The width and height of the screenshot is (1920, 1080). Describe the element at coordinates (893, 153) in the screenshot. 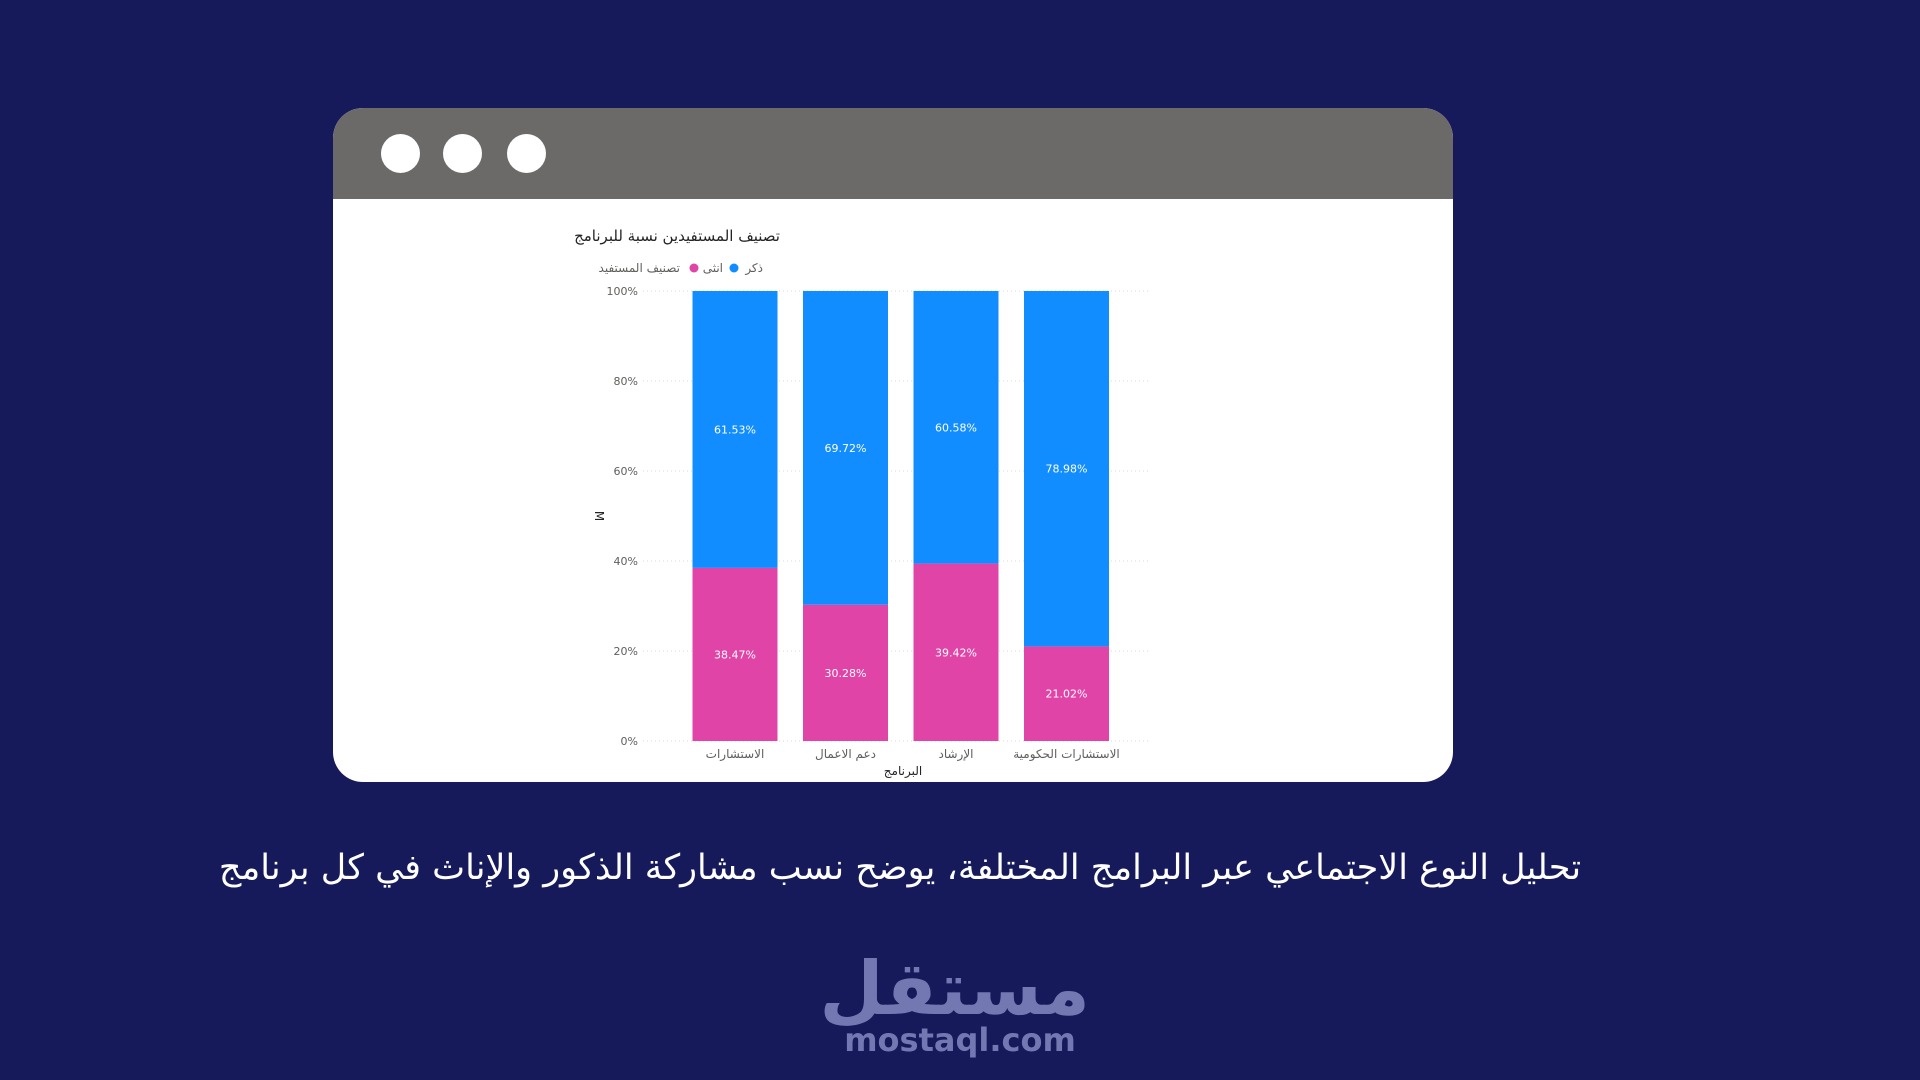

I see `window-titlebar` at that location.